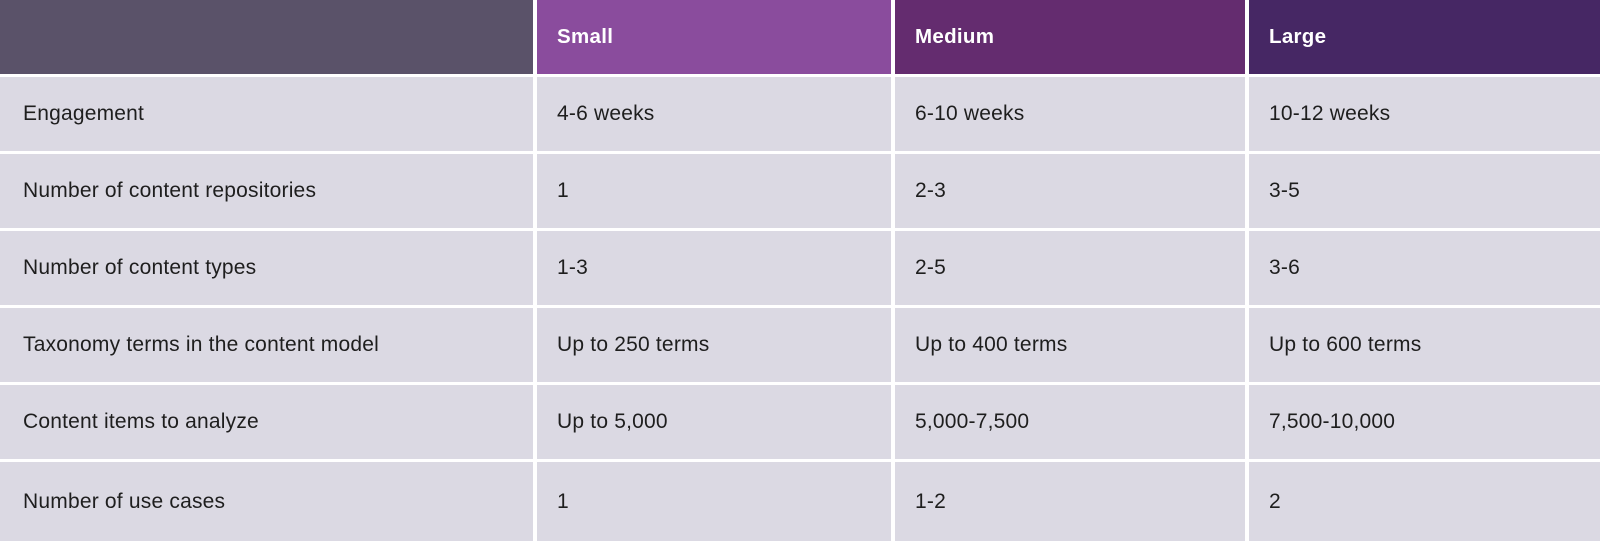 Image resolution: width=1600 pixels, height=541 pixels. What do you see at coordinates (266, 501) in the screenshot?
I see `row-label-use-cases: Number of use cases` at bounding box center [266, 501].